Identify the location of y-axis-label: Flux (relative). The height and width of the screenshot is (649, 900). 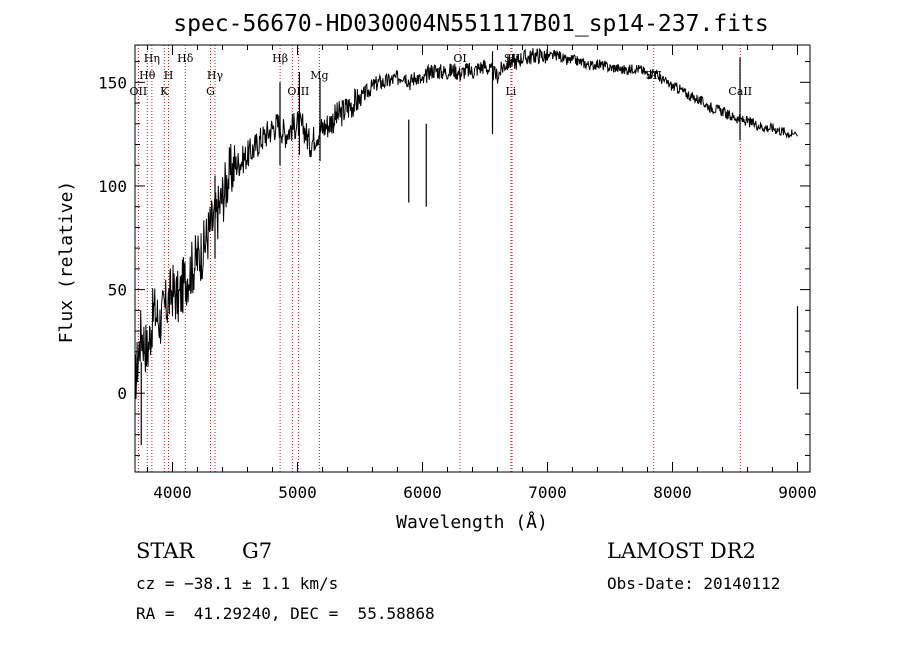
(66, 262).